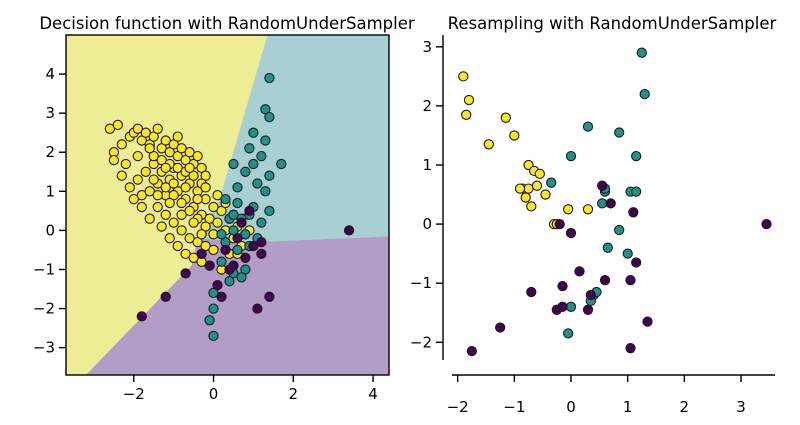  Describe the element at coordinates (612, 23) in the screenshot. I see `right-chart-title: Resampling with RandomUnderSampler` at that location.